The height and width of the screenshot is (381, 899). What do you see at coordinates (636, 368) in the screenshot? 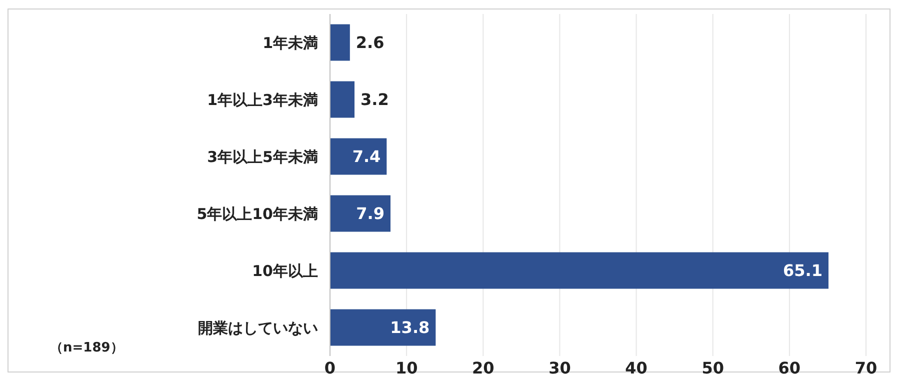
I see `x-tick-label: 40` at bounding box center [636, 368].